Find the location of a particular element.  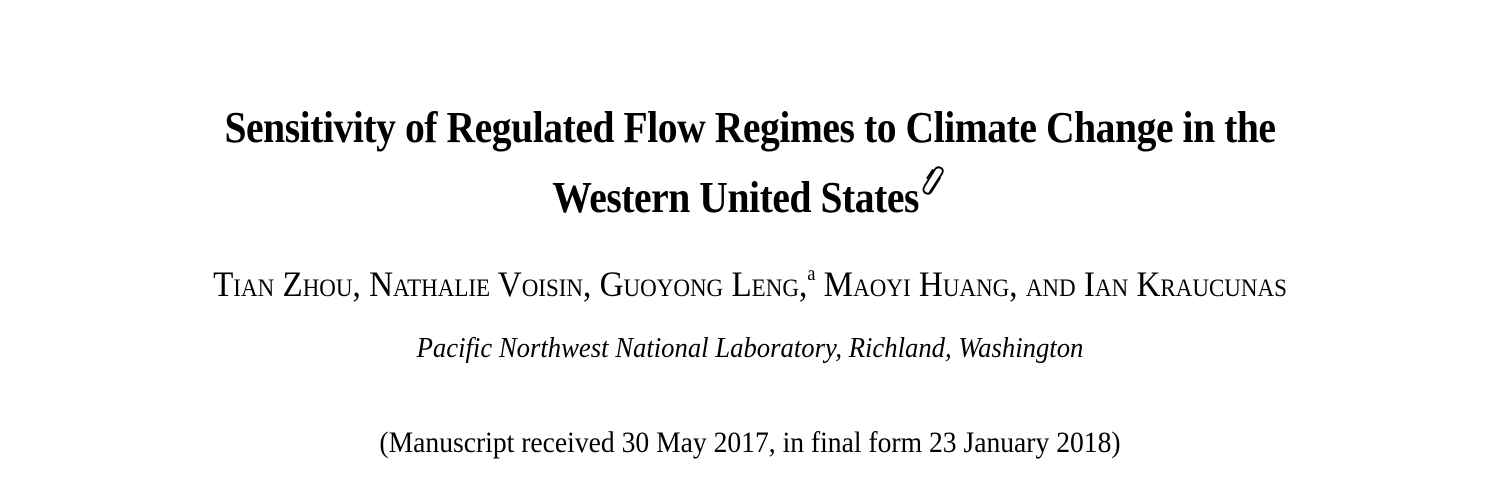

authors-text-2: Maoyi Huang, and Ian Kraucunas is located at coordinates (1051, 284).